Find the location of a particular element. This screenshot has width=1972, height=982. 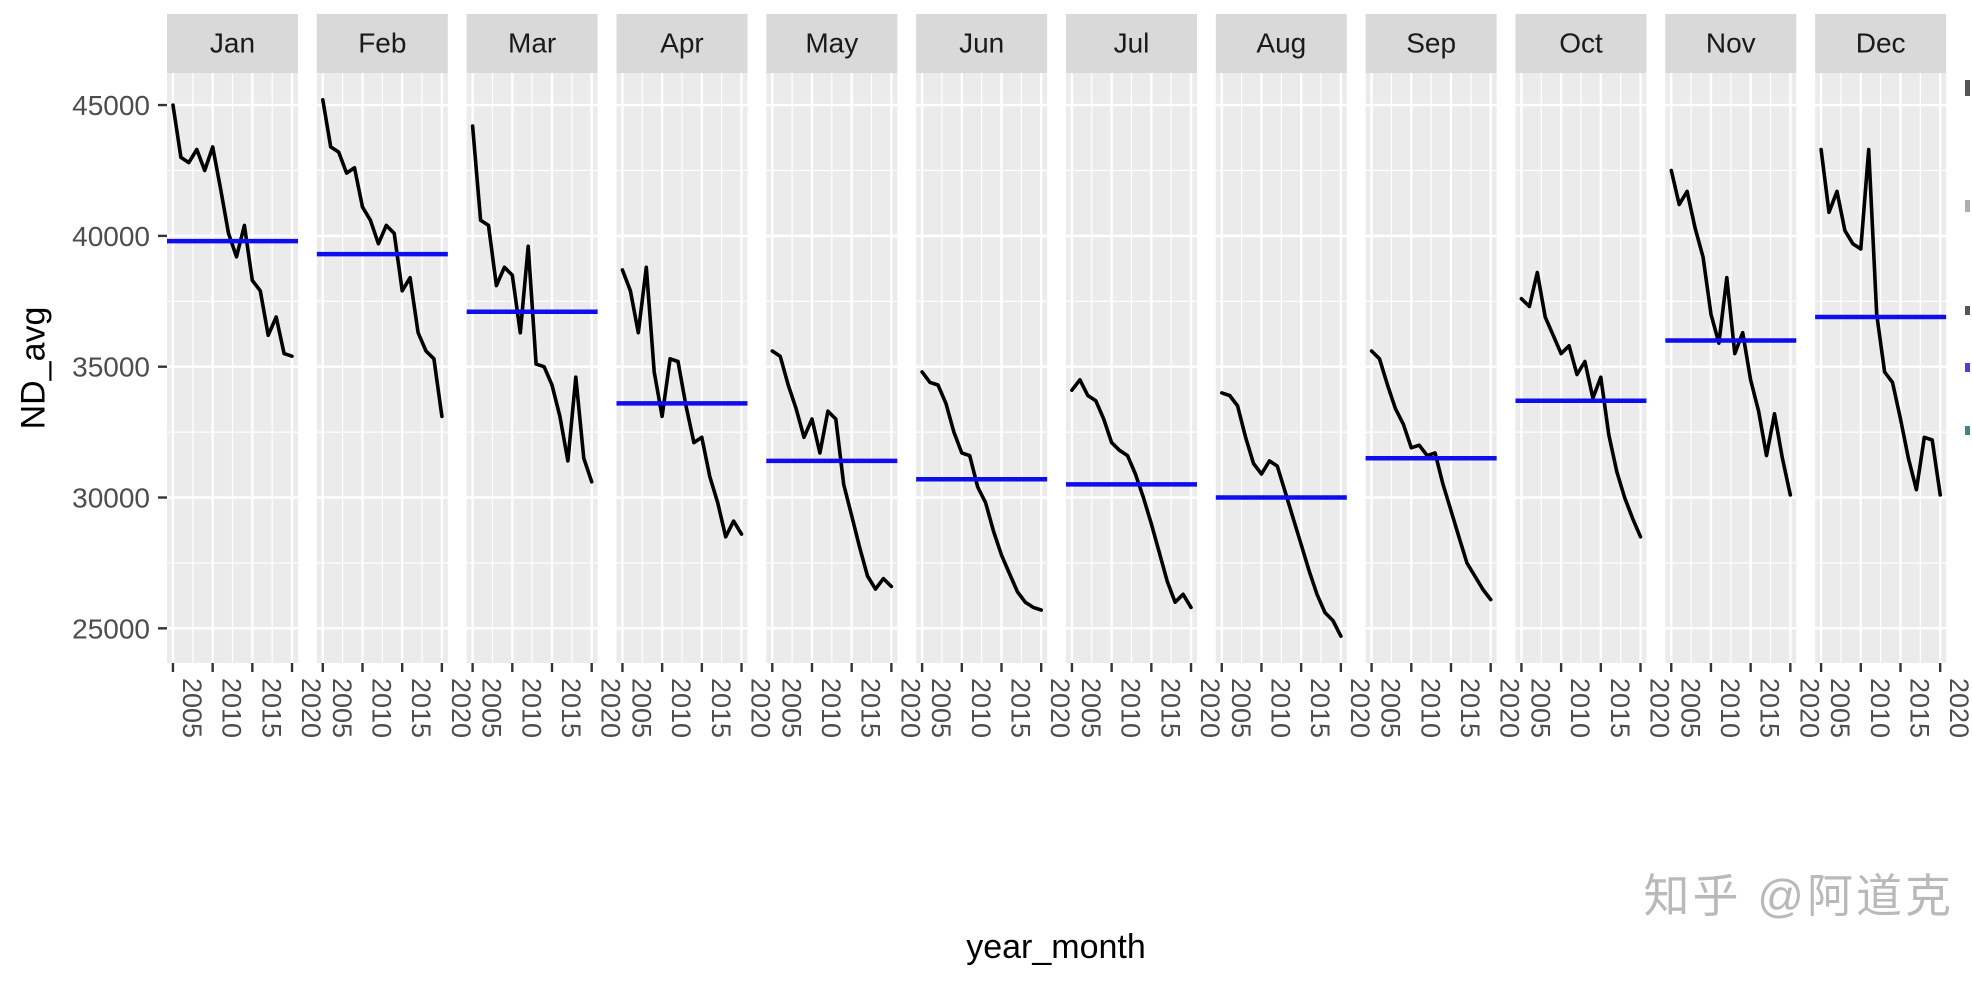

facet-strip-label: Feb is located at coordinates (382, 42).